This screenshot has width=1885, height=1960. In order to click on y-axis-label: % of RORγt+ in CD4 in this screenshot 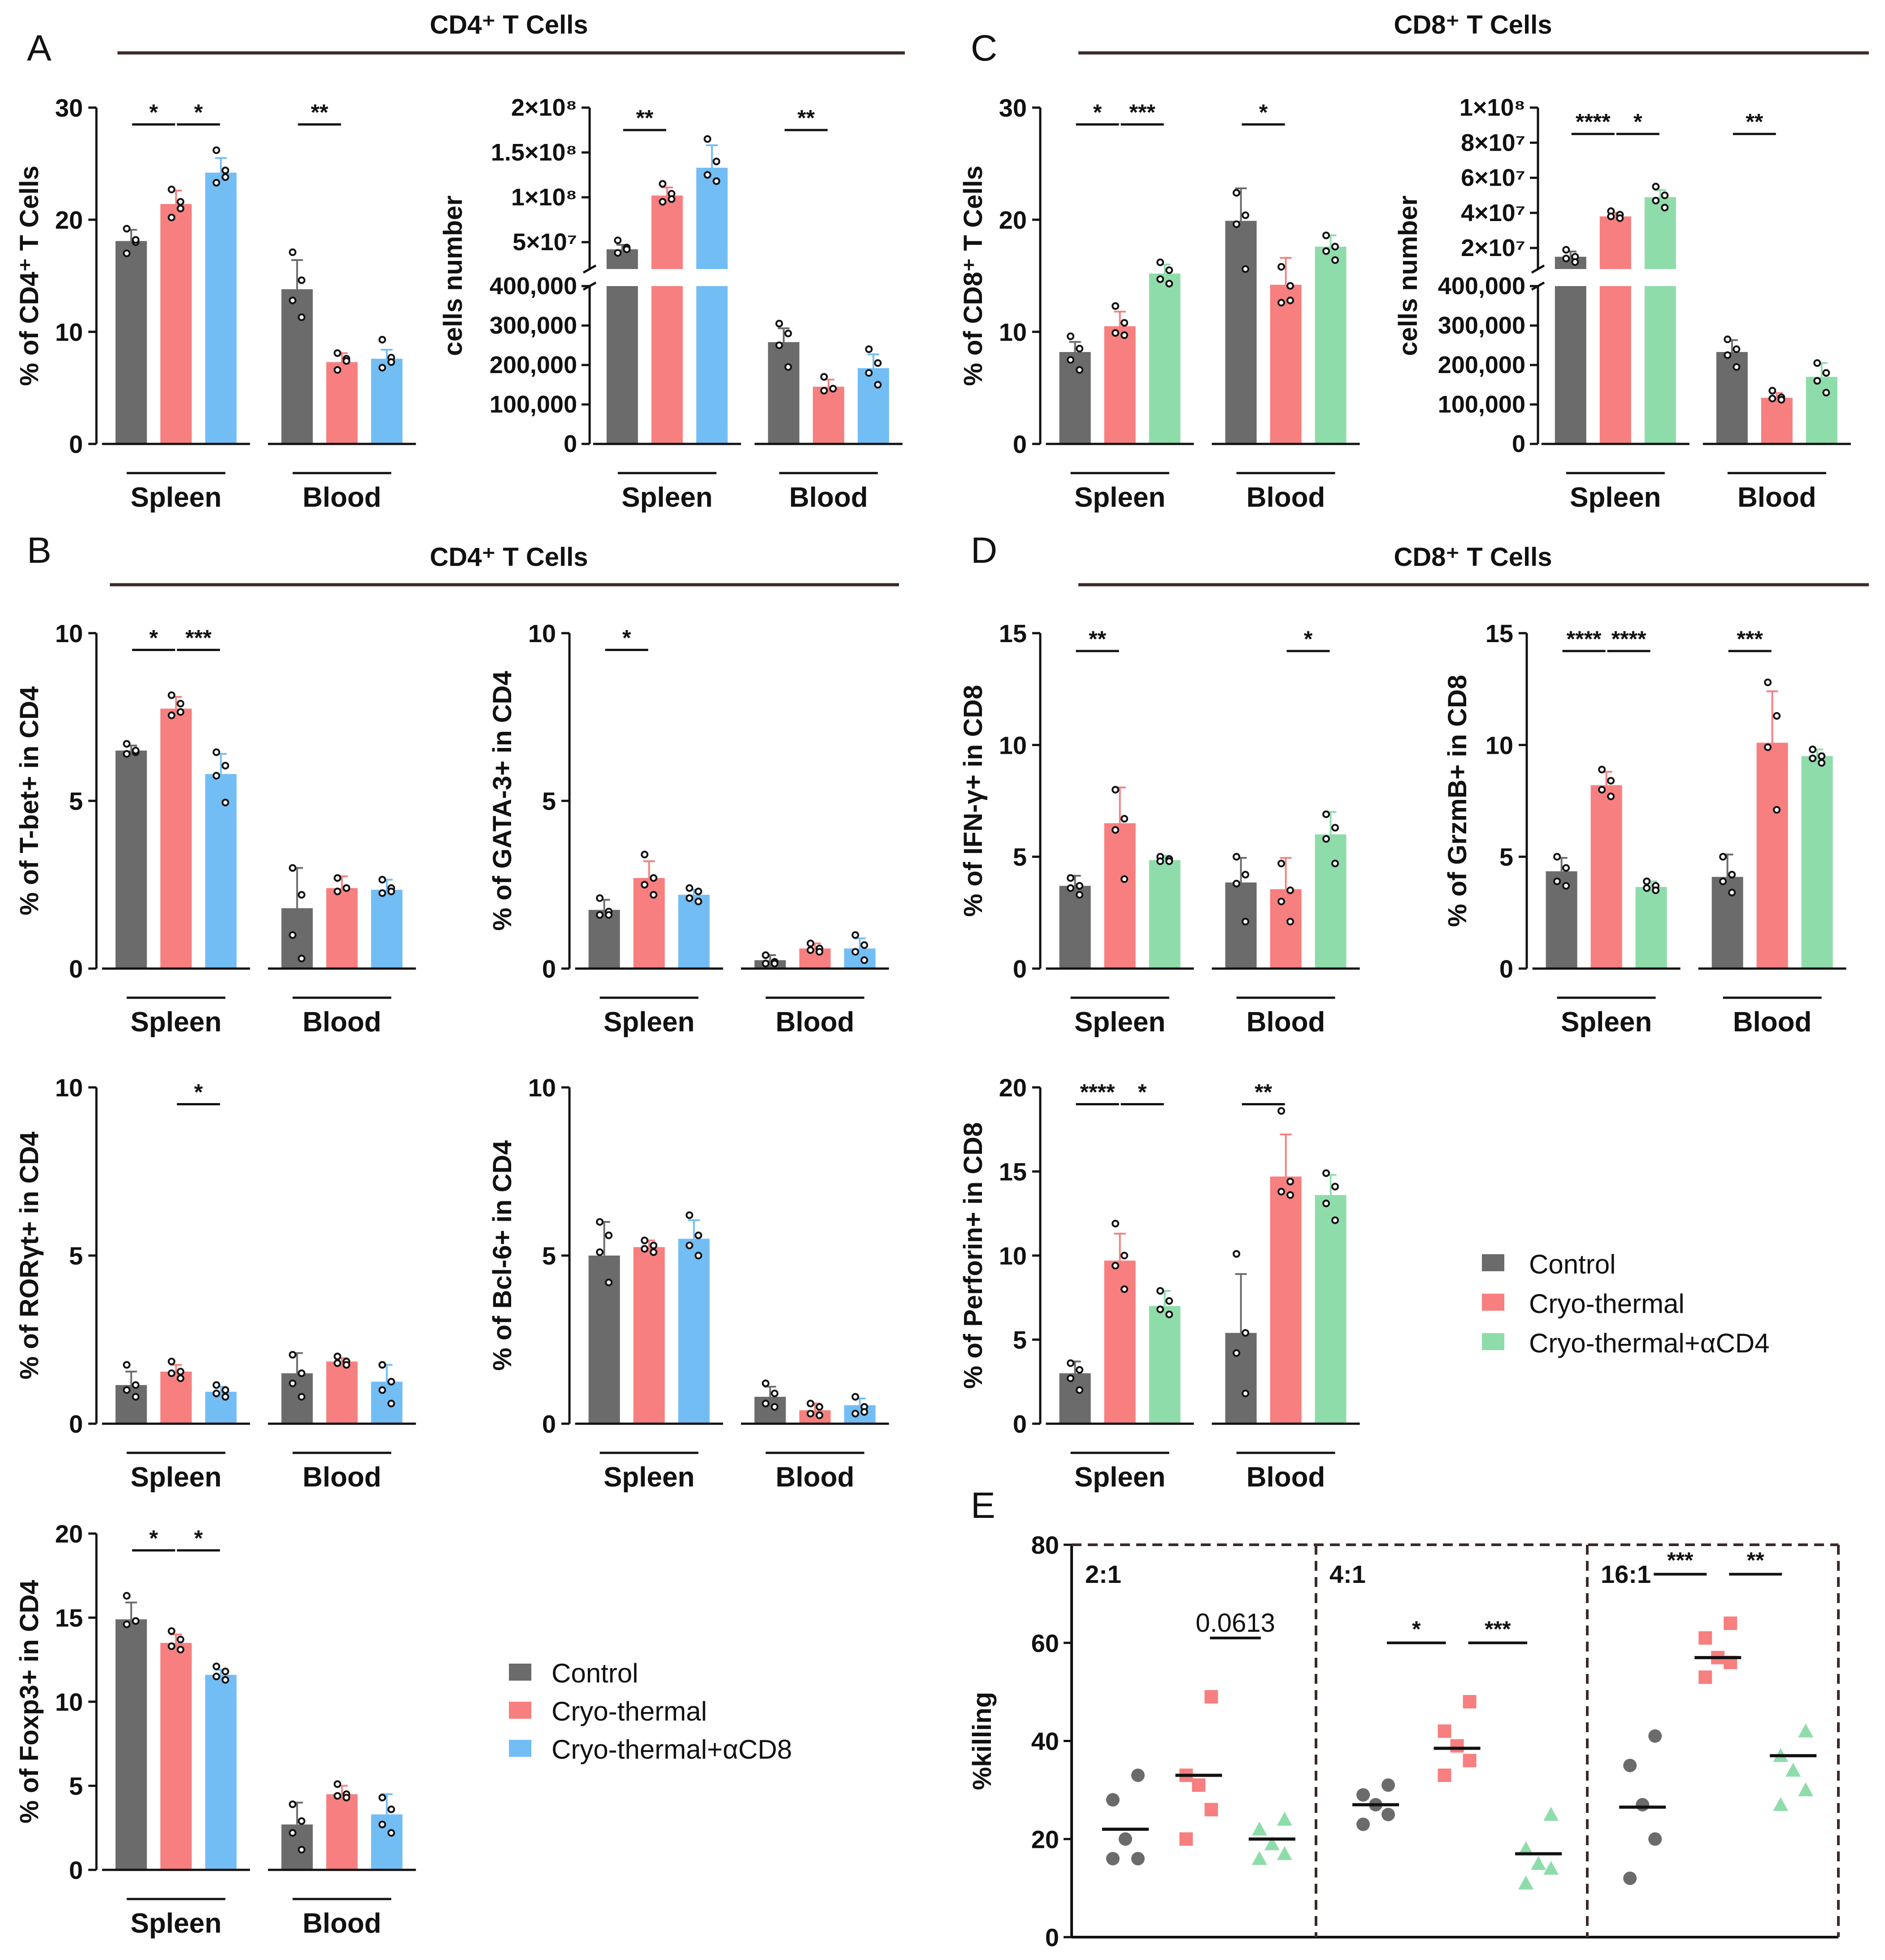, I will do `click(29, 1256)`.